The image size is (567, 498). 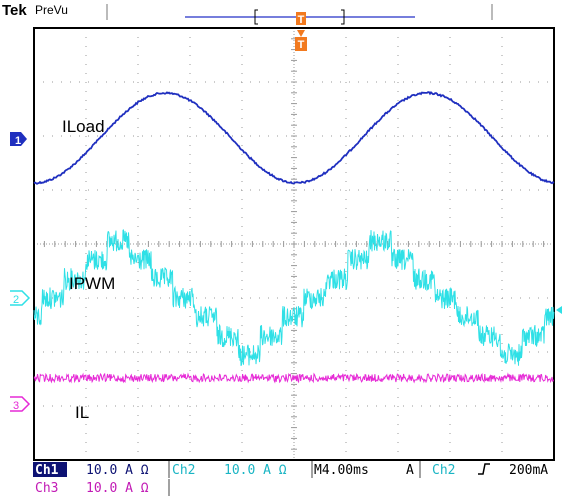 What do you see at coordinates (20, 404) in the screenshot?
I see `ch3-ground-marker: 3` at bounding box center [20, 404].